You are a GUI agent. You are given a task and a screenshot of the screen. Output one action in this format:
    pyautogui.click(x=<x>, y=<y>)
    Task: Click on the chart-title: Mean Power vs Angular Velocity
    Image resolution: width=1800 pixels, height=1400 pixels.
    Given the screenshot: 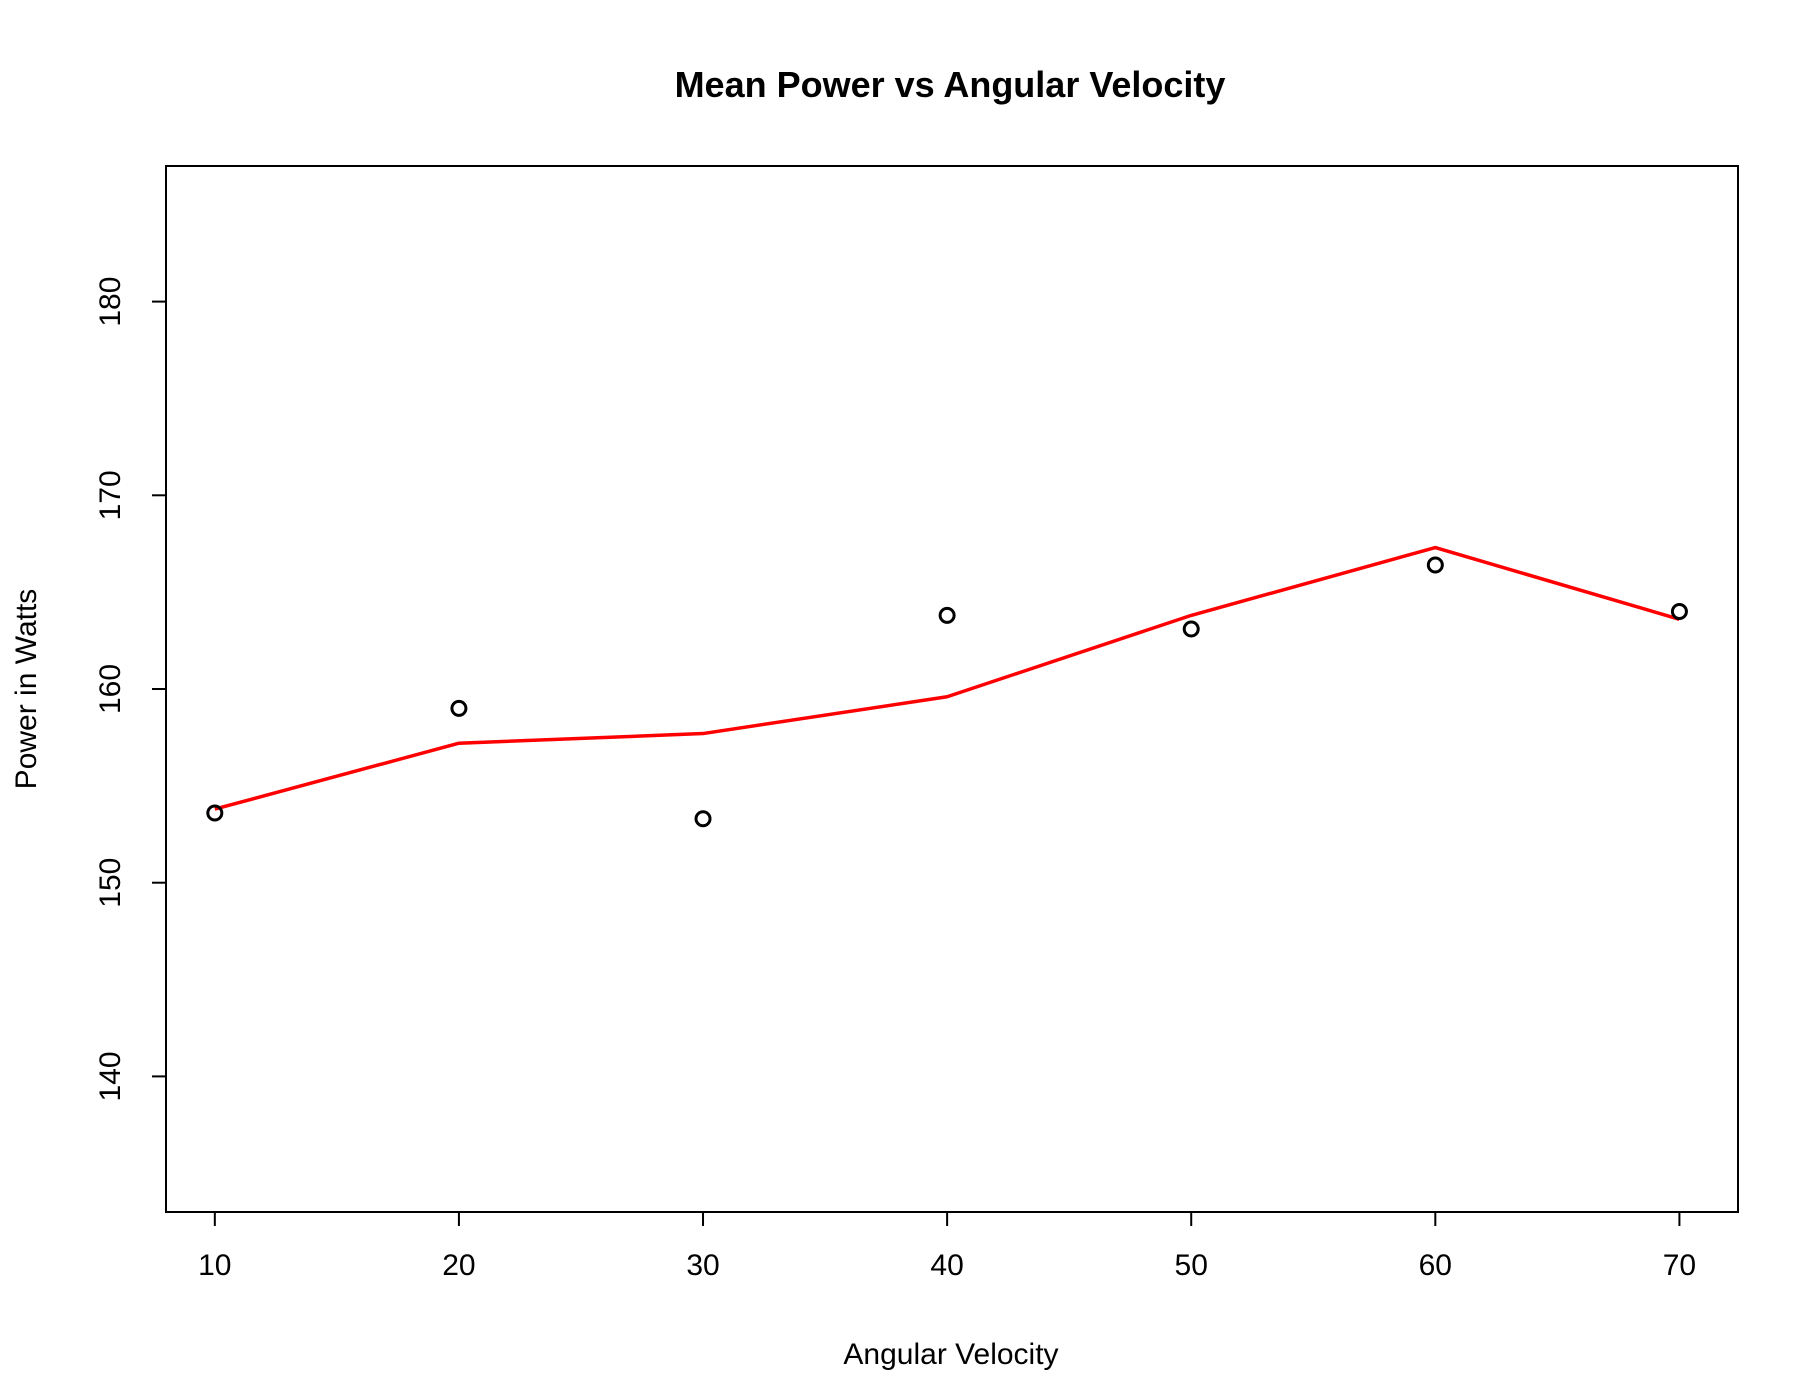 What is the action you would take?
    pyautogui.click(x=950, y=84)
    